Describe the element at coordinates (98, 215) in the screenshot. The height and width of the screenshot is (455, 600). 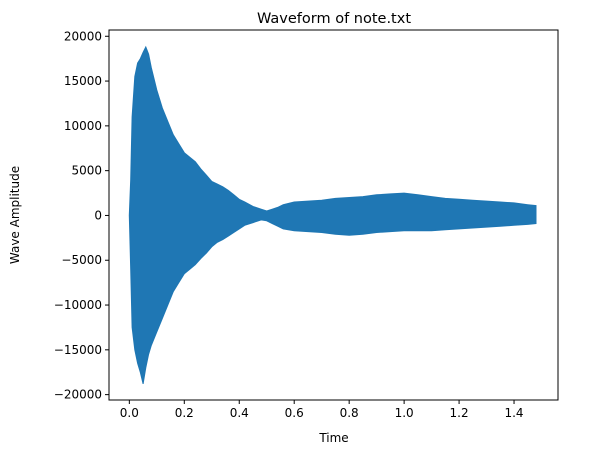
I see `y-tick-label: 0` at that location.